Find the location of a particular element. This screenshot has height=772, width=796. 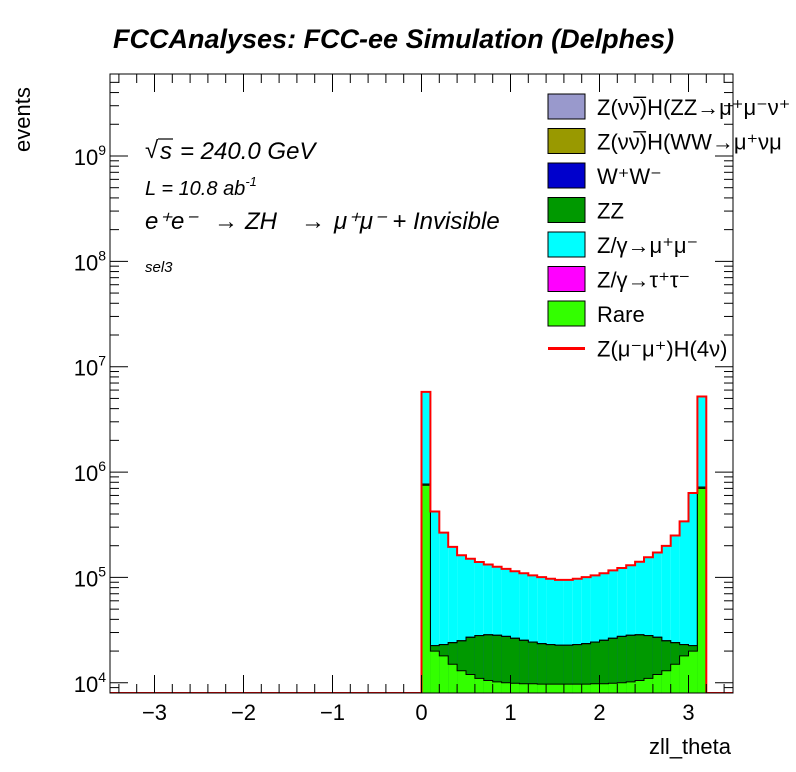

sqrt-s-letter: s is located at coordinates (166, 151).